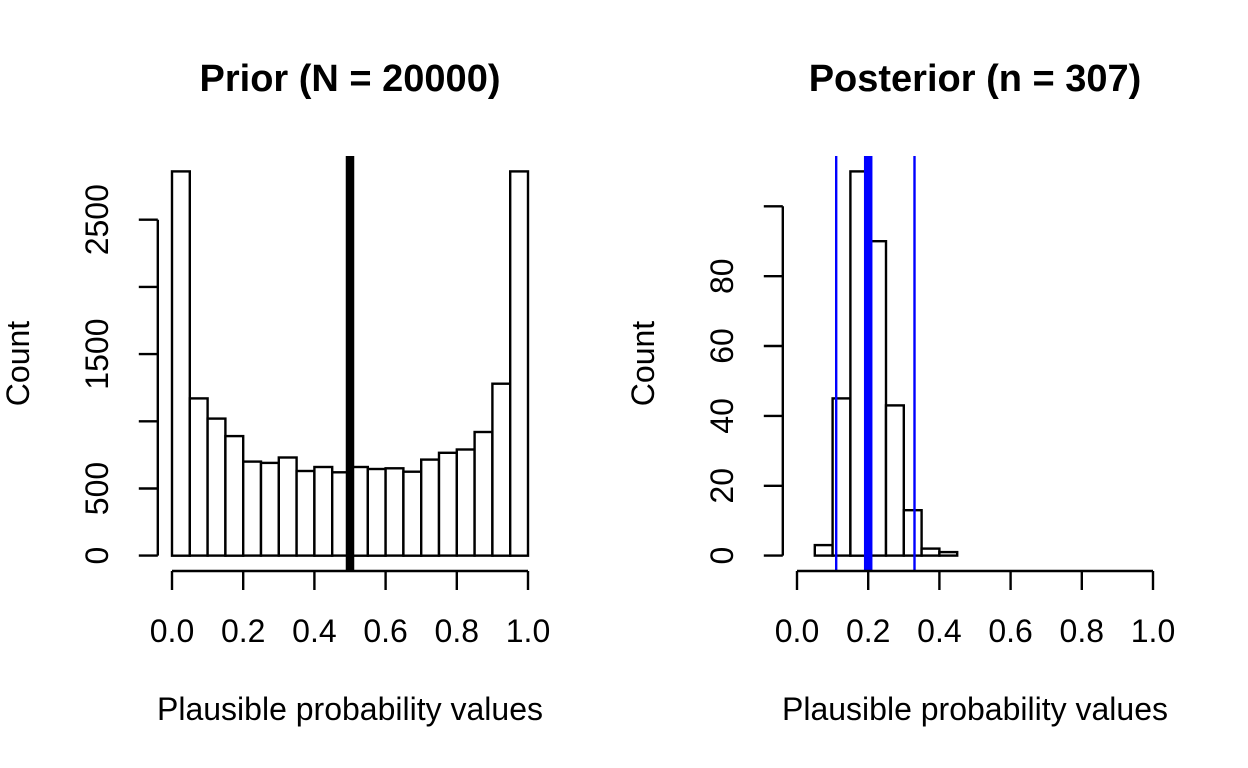 This screenshot has width=1248, height=768. I want to click on posterior-x-axis: 0.0 0.2 0.4 0.6 0.8 1.0, so click(975, 609).